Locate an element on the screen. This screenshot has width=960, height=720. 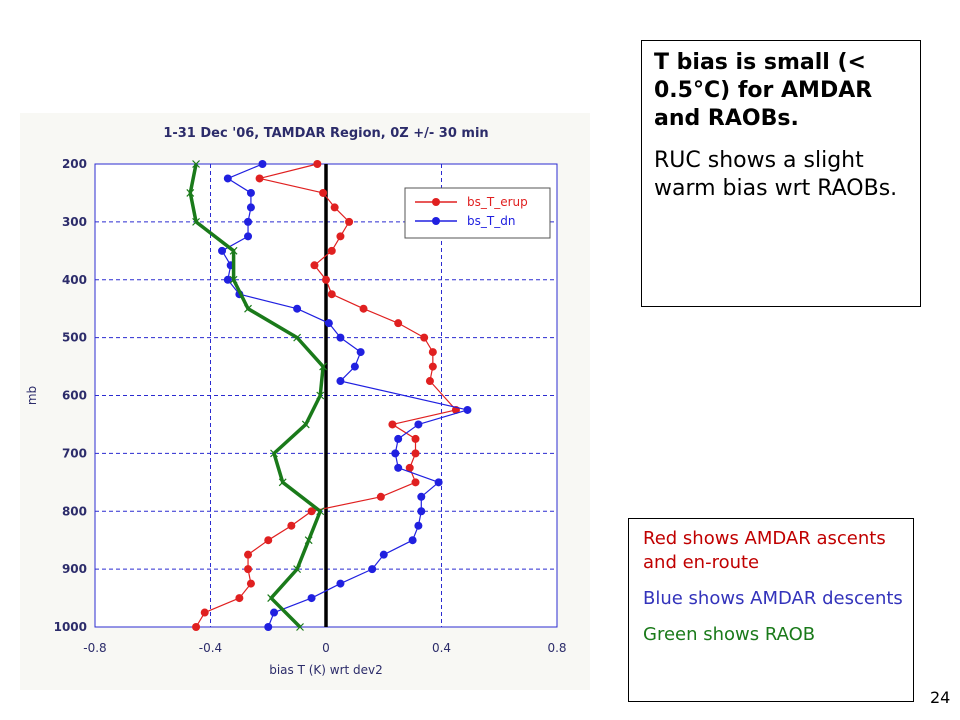
y-axis-label: mb is located at coordinates (32, 395).